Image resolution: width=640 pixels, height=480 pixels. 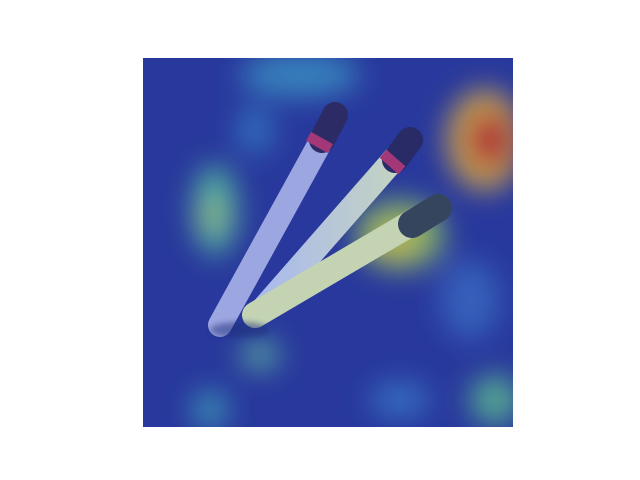 I want to click on shadow, so click(x=240, y=330).